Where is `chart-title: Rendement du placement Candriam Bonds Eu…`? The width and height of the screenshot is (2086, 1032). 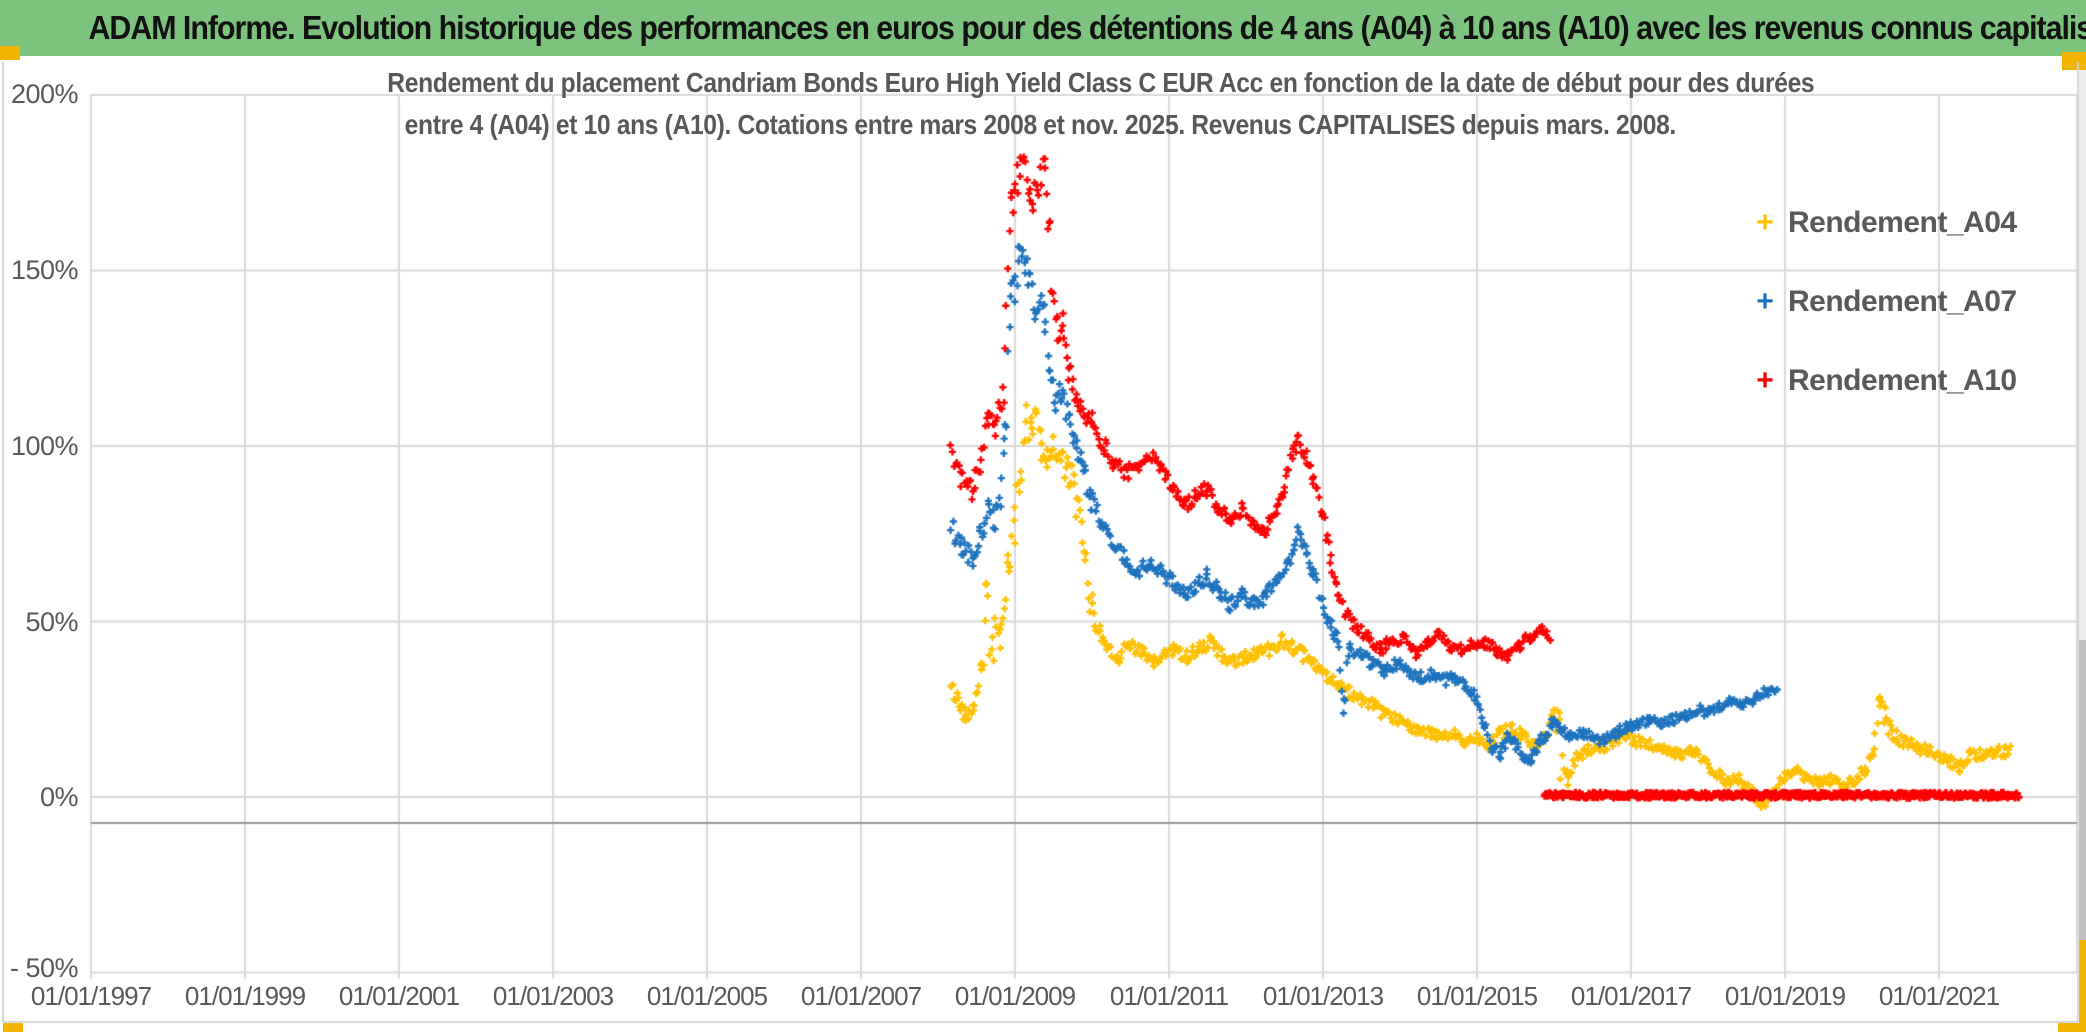
chart-title: Rendement du placement Candriam Bonds Eu… is located at coordinates (1052, 104).